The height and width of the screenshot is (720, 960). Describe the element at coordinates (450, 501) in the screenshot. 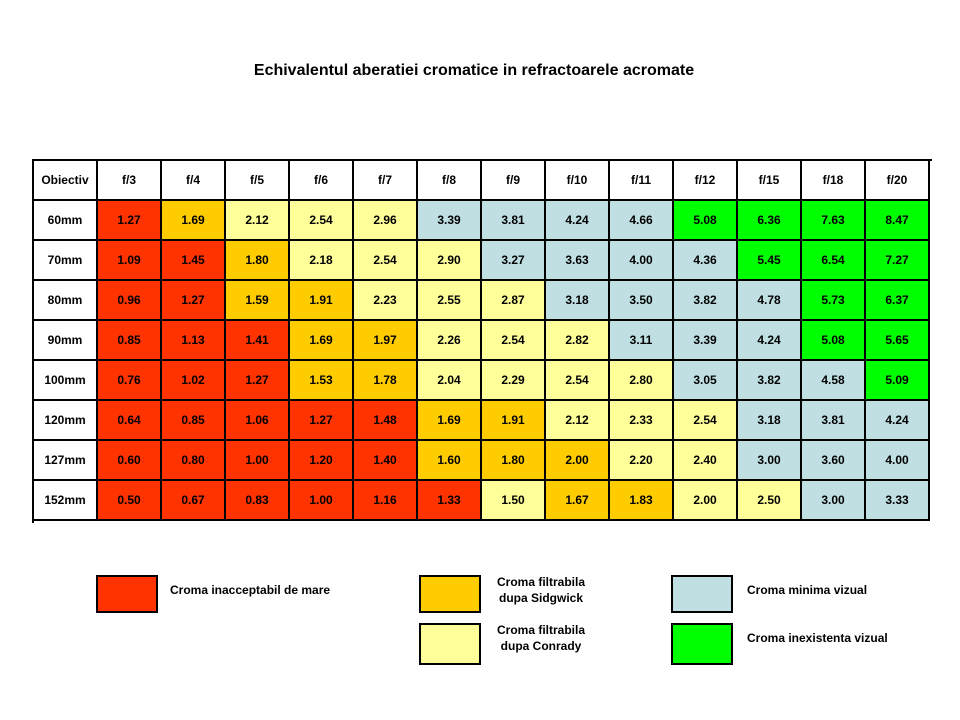

I see `data-cell: 1.33` at that location.